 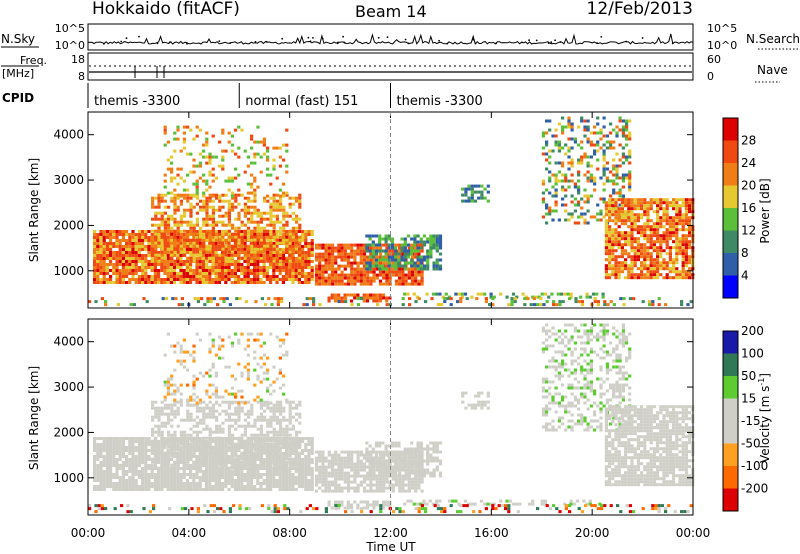 I want to click on noise-search-dot, so click(x=601, y=37).